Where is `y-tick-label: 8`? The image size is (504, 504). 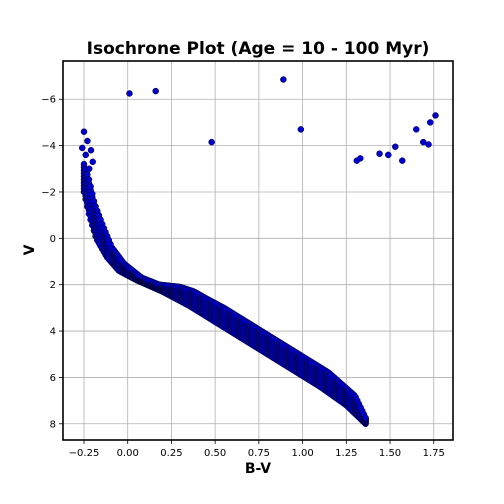 y-tick-label: 8 is located at coordinates (53, 424).